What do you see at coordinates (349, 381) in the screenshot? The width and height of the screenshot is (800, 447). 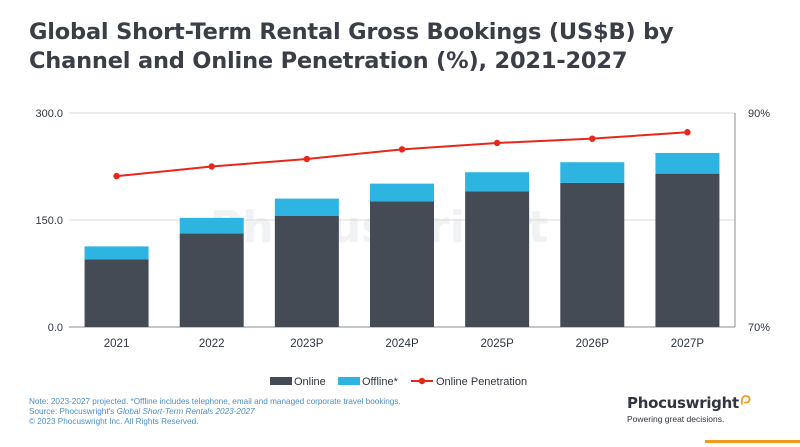 I see `legend-swatch-offline` at bounding box center [349, 381].